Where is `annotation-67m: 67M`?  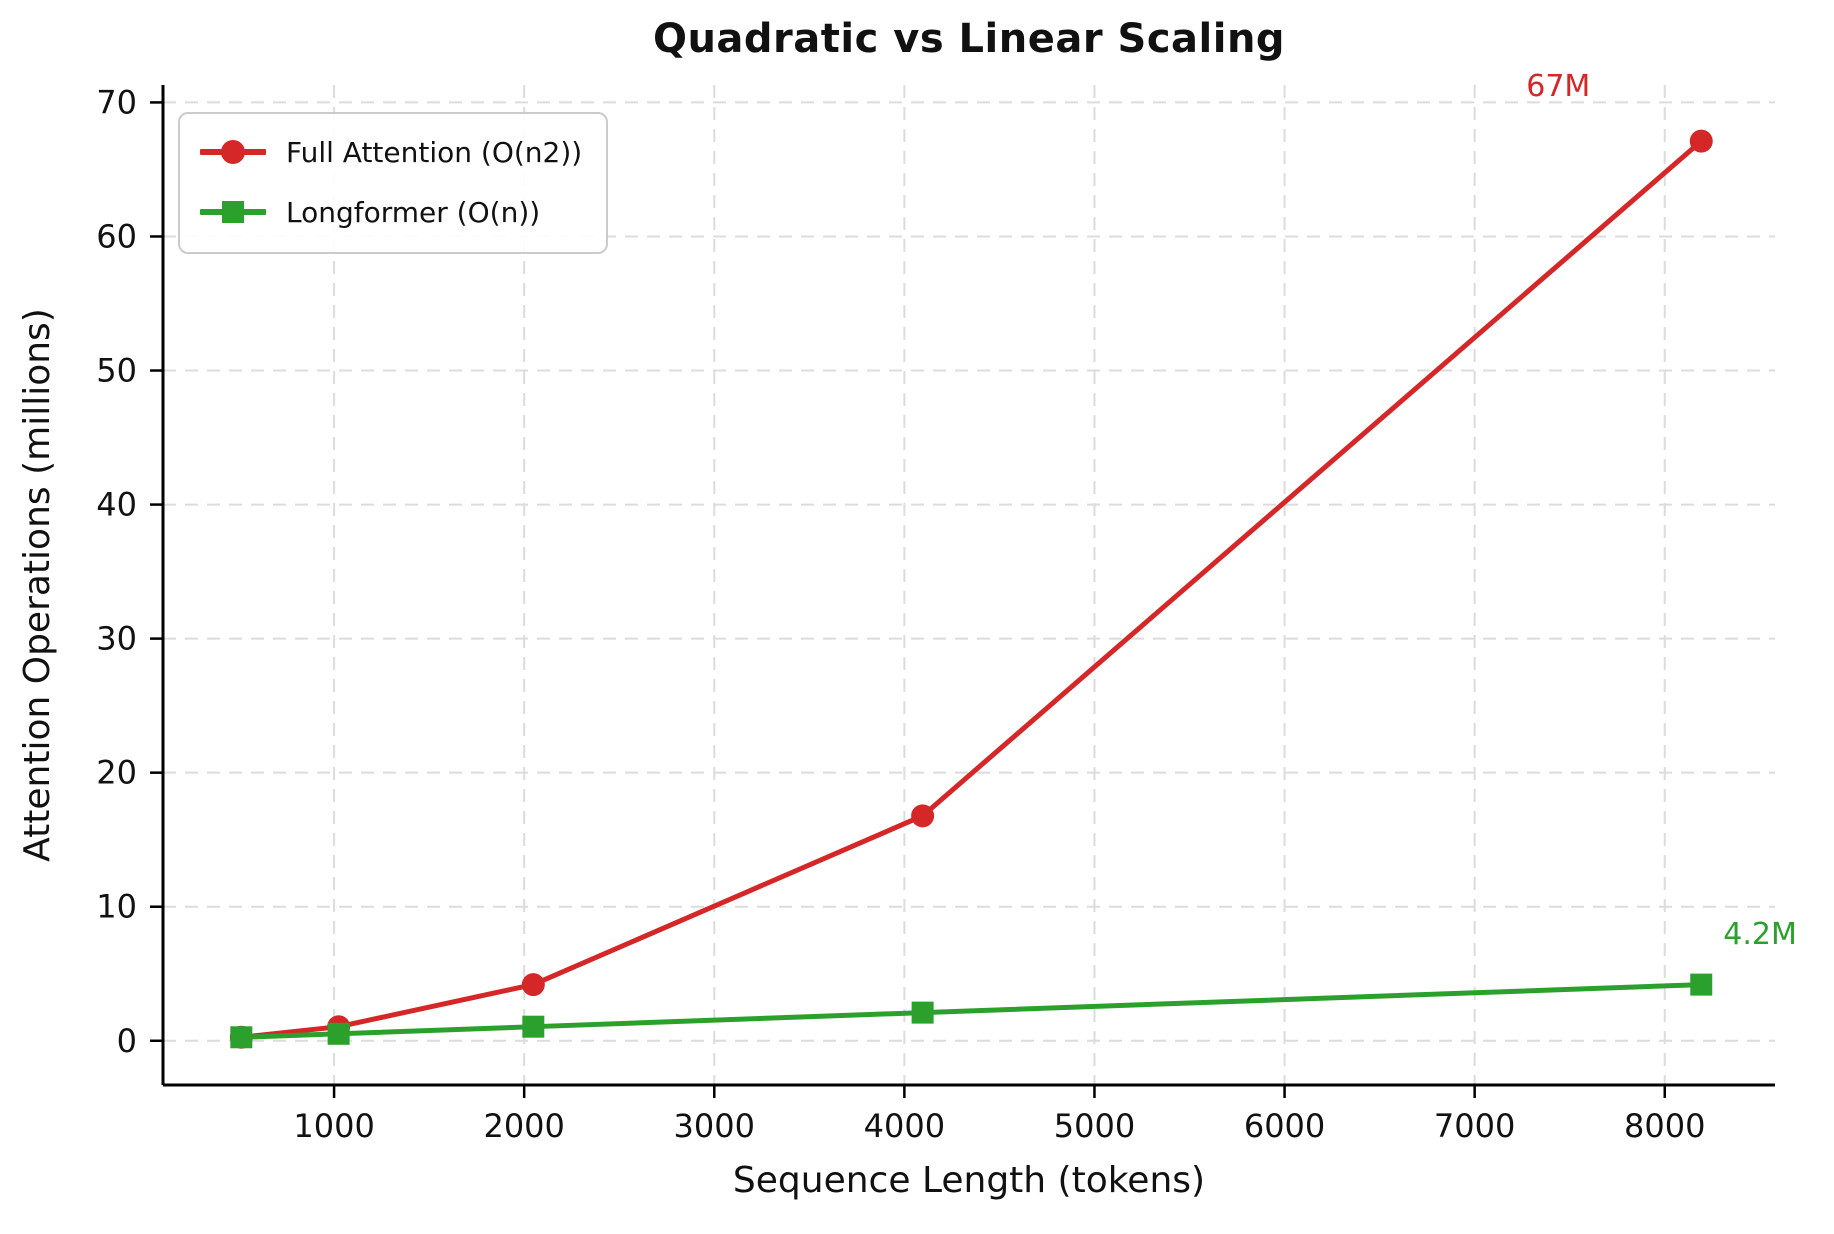
annotation-67m: 67M is located at coordinates (1558, 87).